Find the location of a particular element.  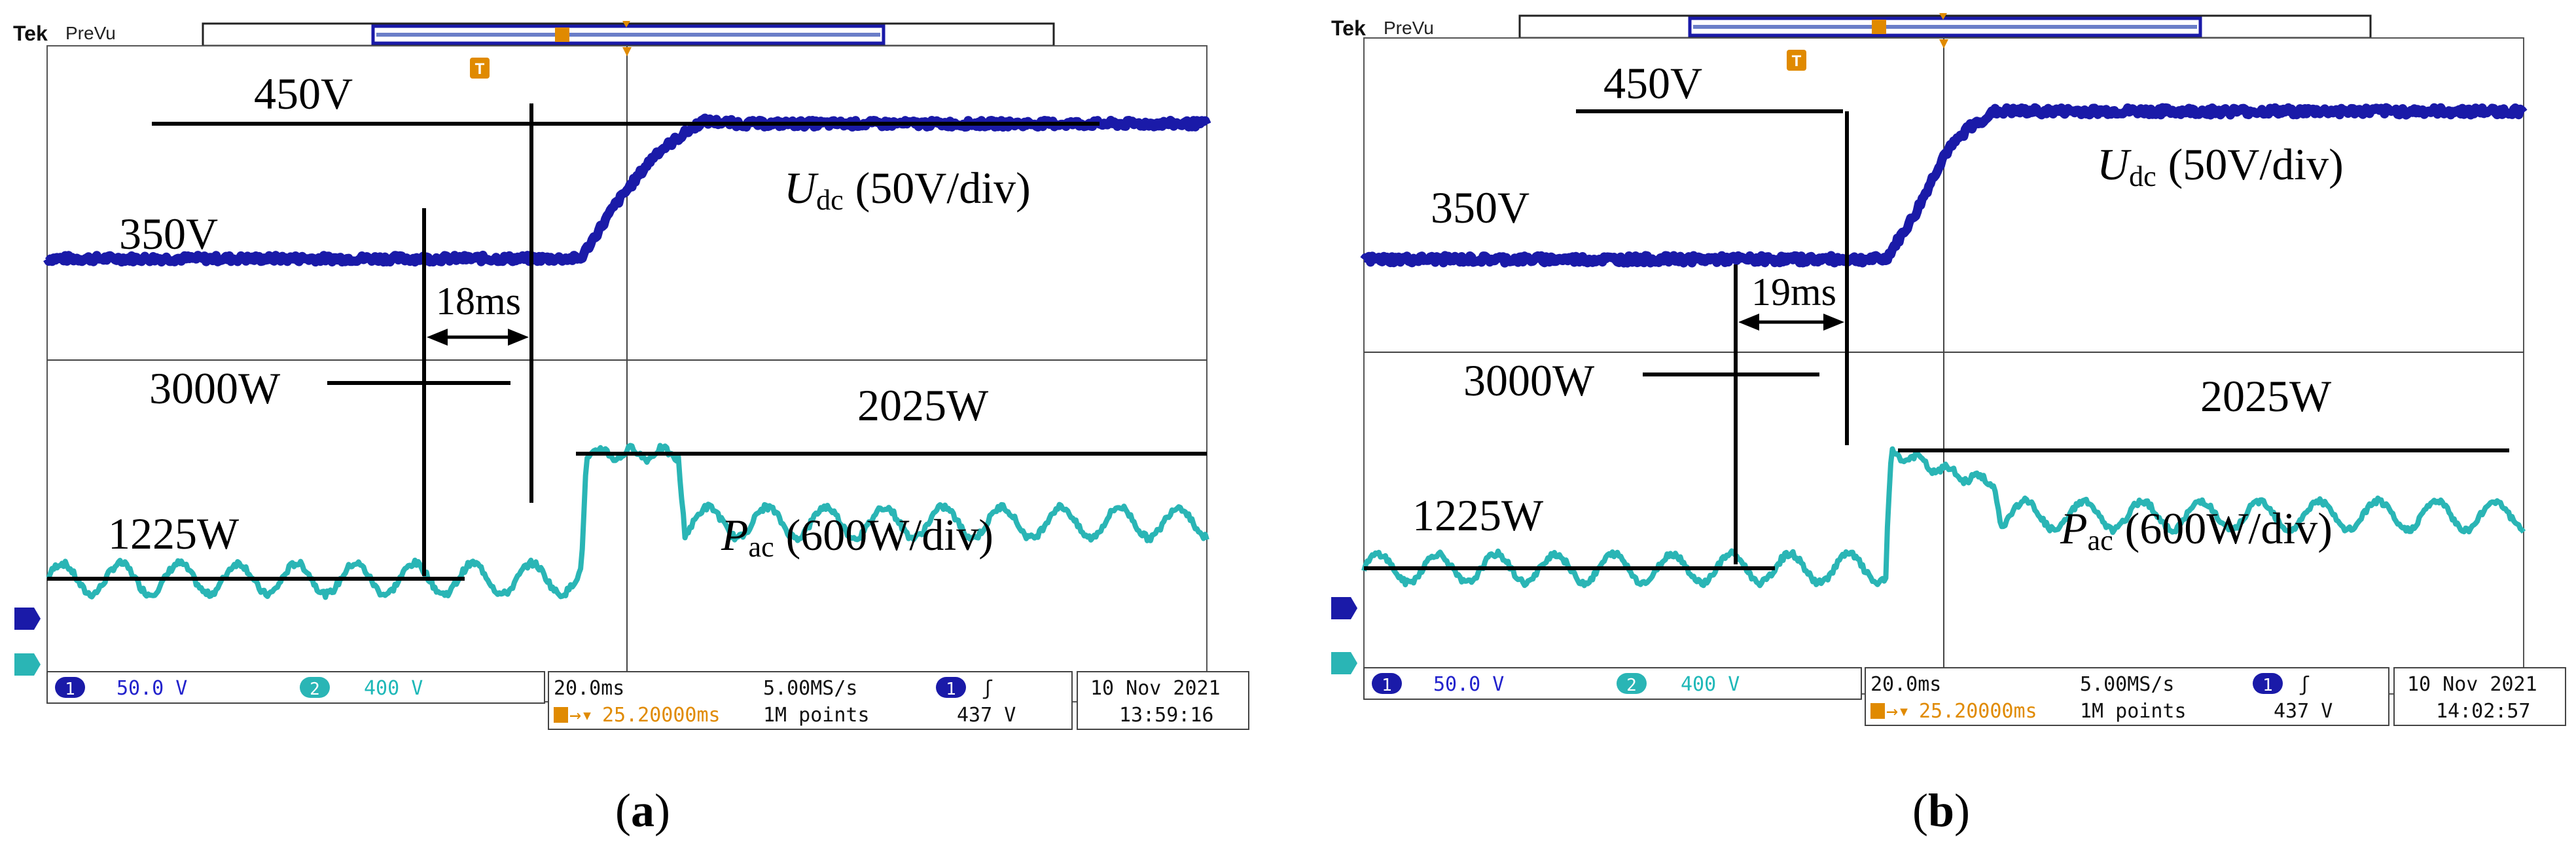

udc-trace is located at coordinates (1944, 185).